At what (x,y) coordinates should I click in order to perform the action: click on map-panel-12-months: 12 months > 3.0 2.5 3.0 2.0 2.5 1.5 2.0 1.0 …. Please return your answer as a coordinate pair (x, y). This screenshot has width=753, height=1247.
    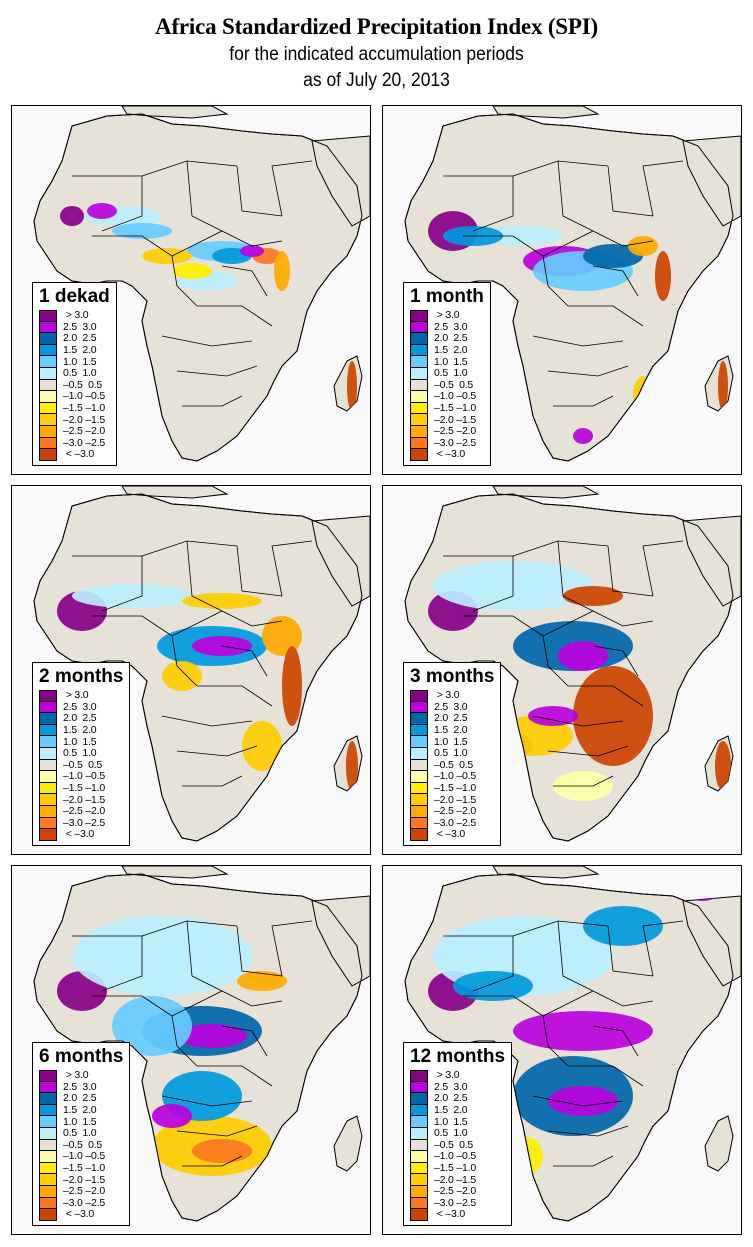
    Looking at the image, I should click on (562, 1050).